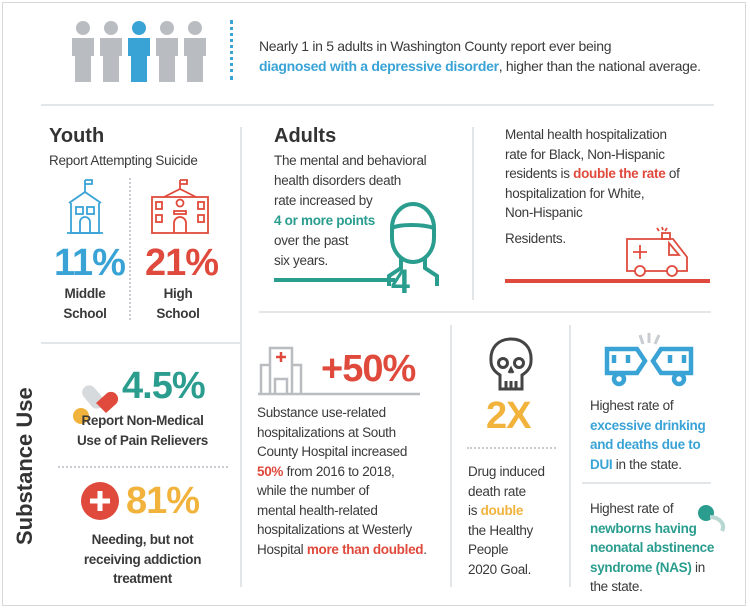 The width and height of the screenshot is (750, 610). Describe the element at coordinates (301, 260) in the screenshot. I see `text-line: six years.` at that location.